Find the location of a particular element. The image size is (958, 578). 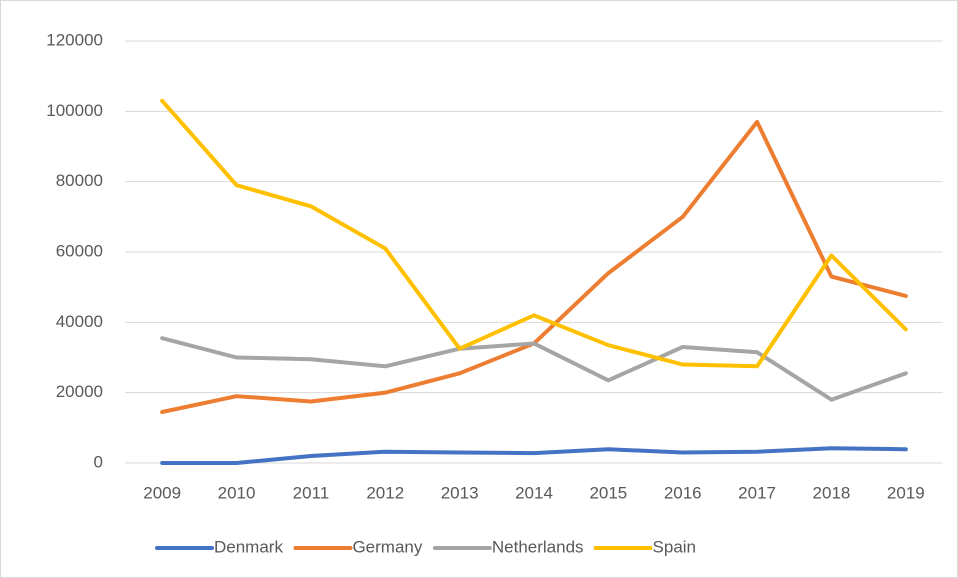

y-tick-label: 120000 is located at coordinates (74, 39).